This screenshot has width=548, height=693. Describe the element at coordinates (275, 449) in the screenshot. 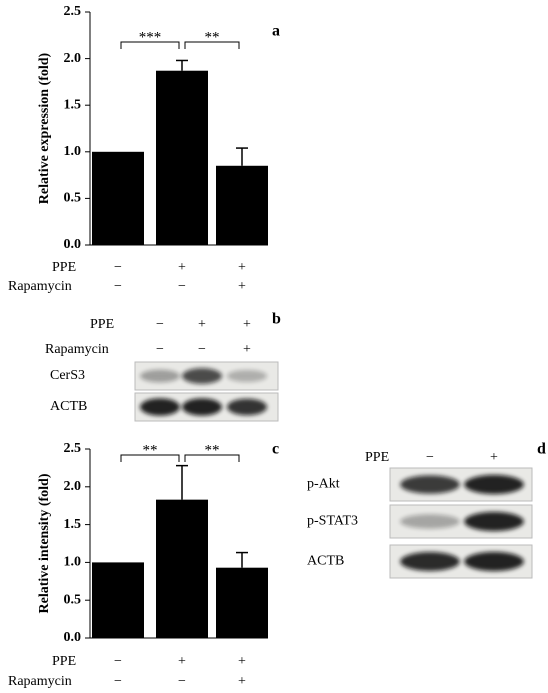

I see `panel-label: c` at that location.